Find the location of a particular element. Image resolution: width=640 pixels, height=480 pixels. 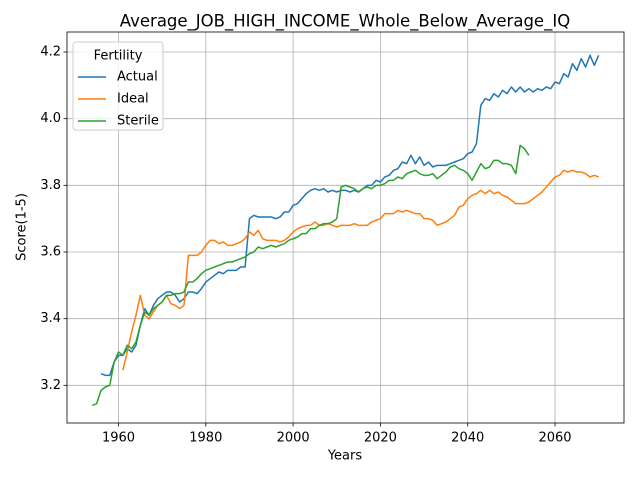

x-axis-label: Years is located at coordinates (345, 456).